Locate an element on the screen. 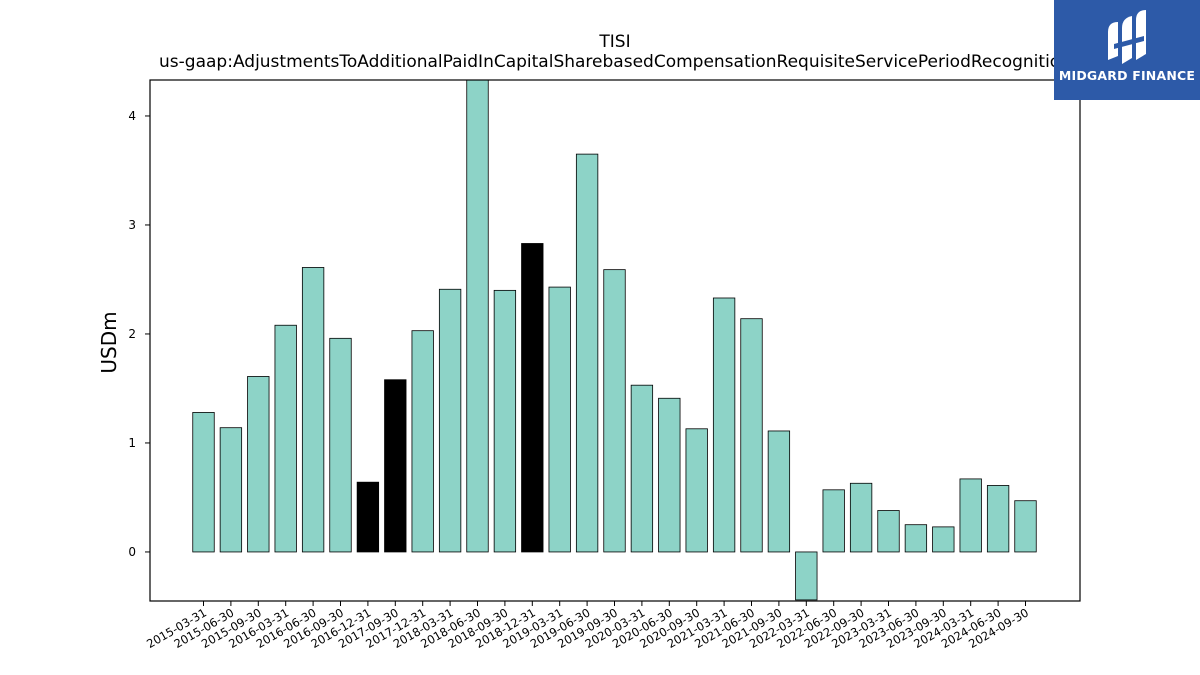 The width and height of the screenshot is (1200, 675). y-tick-label: 2 is located at coordinates (132, 334).